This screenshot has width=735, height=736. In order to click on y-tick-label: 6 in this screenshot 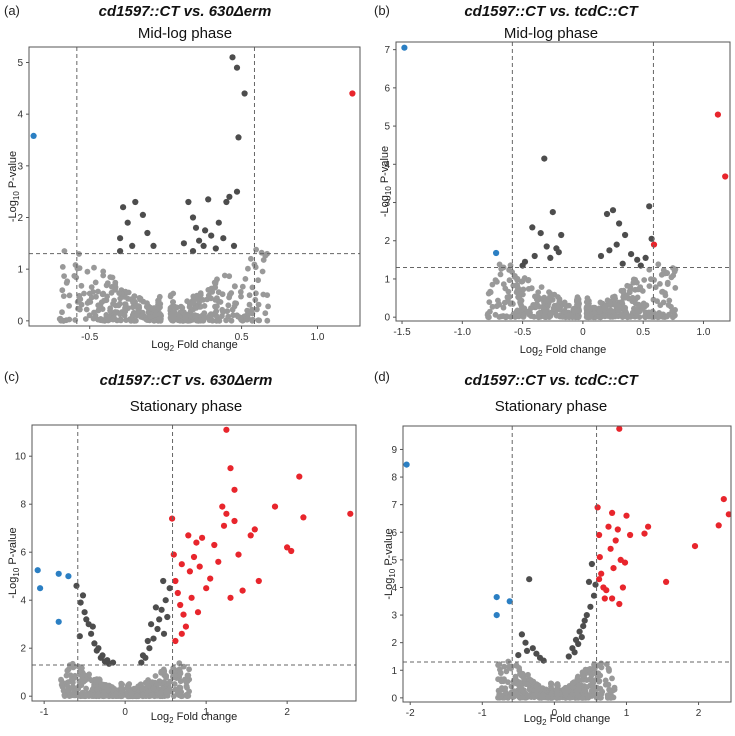, I will do `click(23, 553)`.